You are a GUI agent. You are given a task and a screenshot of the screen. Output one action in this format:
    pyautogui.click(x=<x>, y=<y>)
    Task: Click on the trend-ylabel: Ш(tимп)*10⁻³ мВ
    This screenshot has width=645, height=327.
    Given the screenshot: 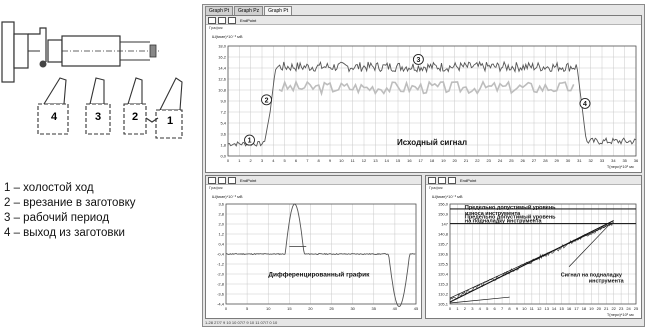 What is the action you would take?
    pyautogui.click(x=447, y=196)
    